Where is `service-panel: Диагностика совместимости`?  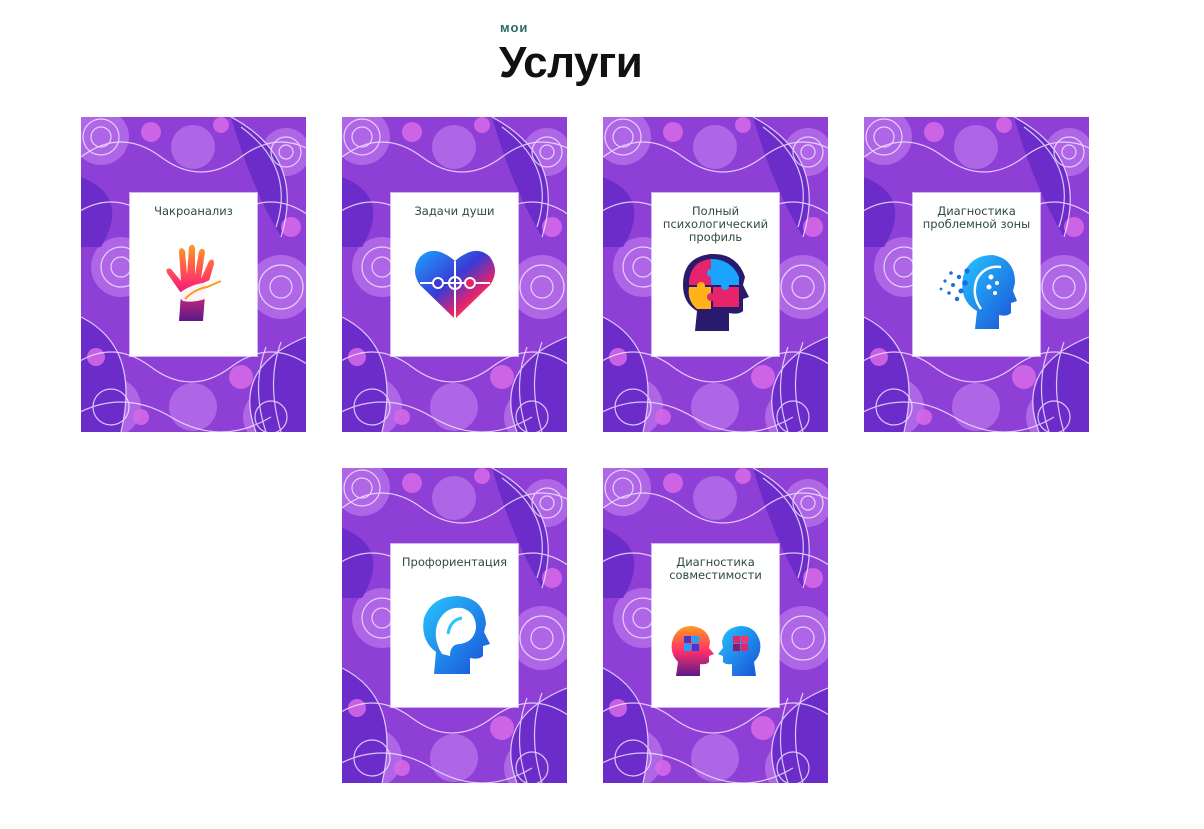 service-panel: Диагностика совместимости is located at coordinates (715, 625).